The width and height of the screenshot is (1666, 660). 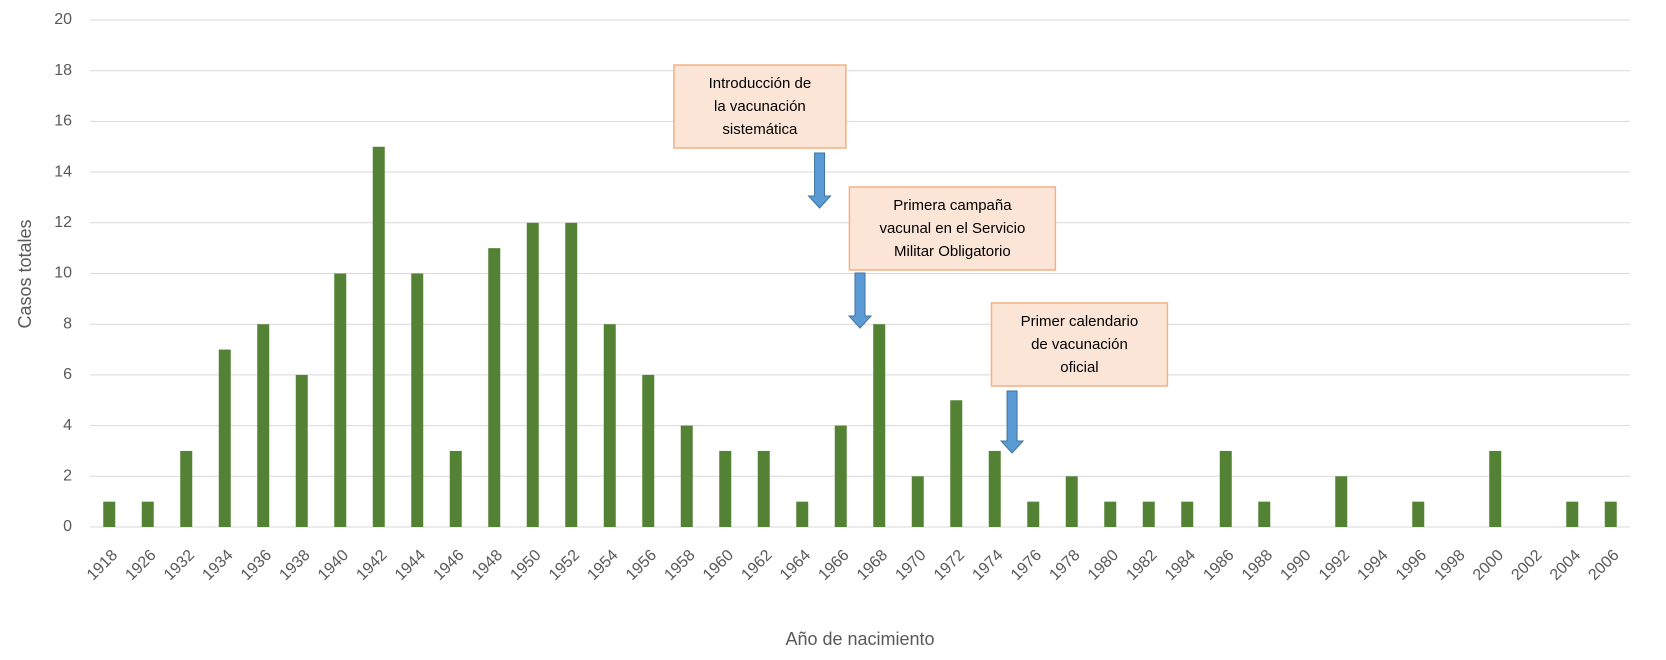 What do you see at coordinates (1080, 321) in the screenshot?
I see `annotation-text: Primer calendario` at bounding box center [1080, 321].